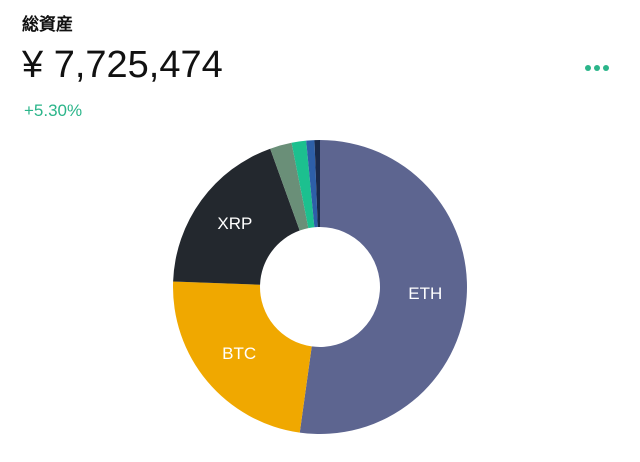  I want to click on slice-label: XRP, so click(234, 223).